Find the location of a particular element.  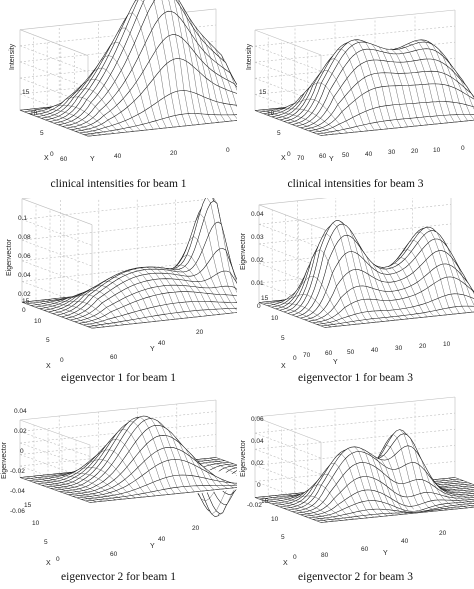

svg-text: -0.06 is located at coordinates (17, 511).